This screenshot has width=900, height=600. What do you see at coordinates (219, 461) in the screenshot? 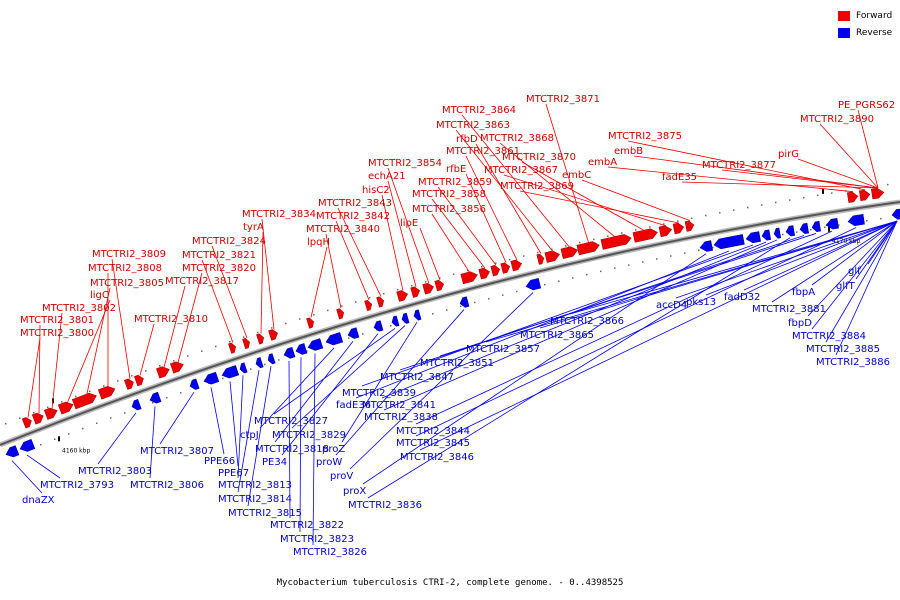
I see `reverse-gene-label: PPE66` at bounding box center [219, 461].